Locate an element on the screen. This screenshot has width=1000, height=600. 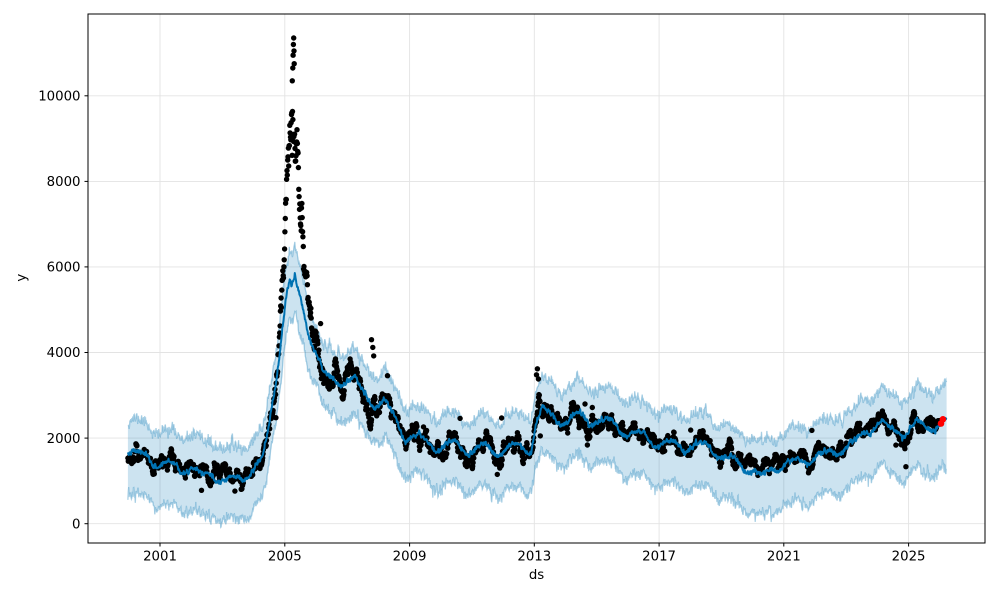
y-tick-label: 0 is located at coordinates (76, 524).